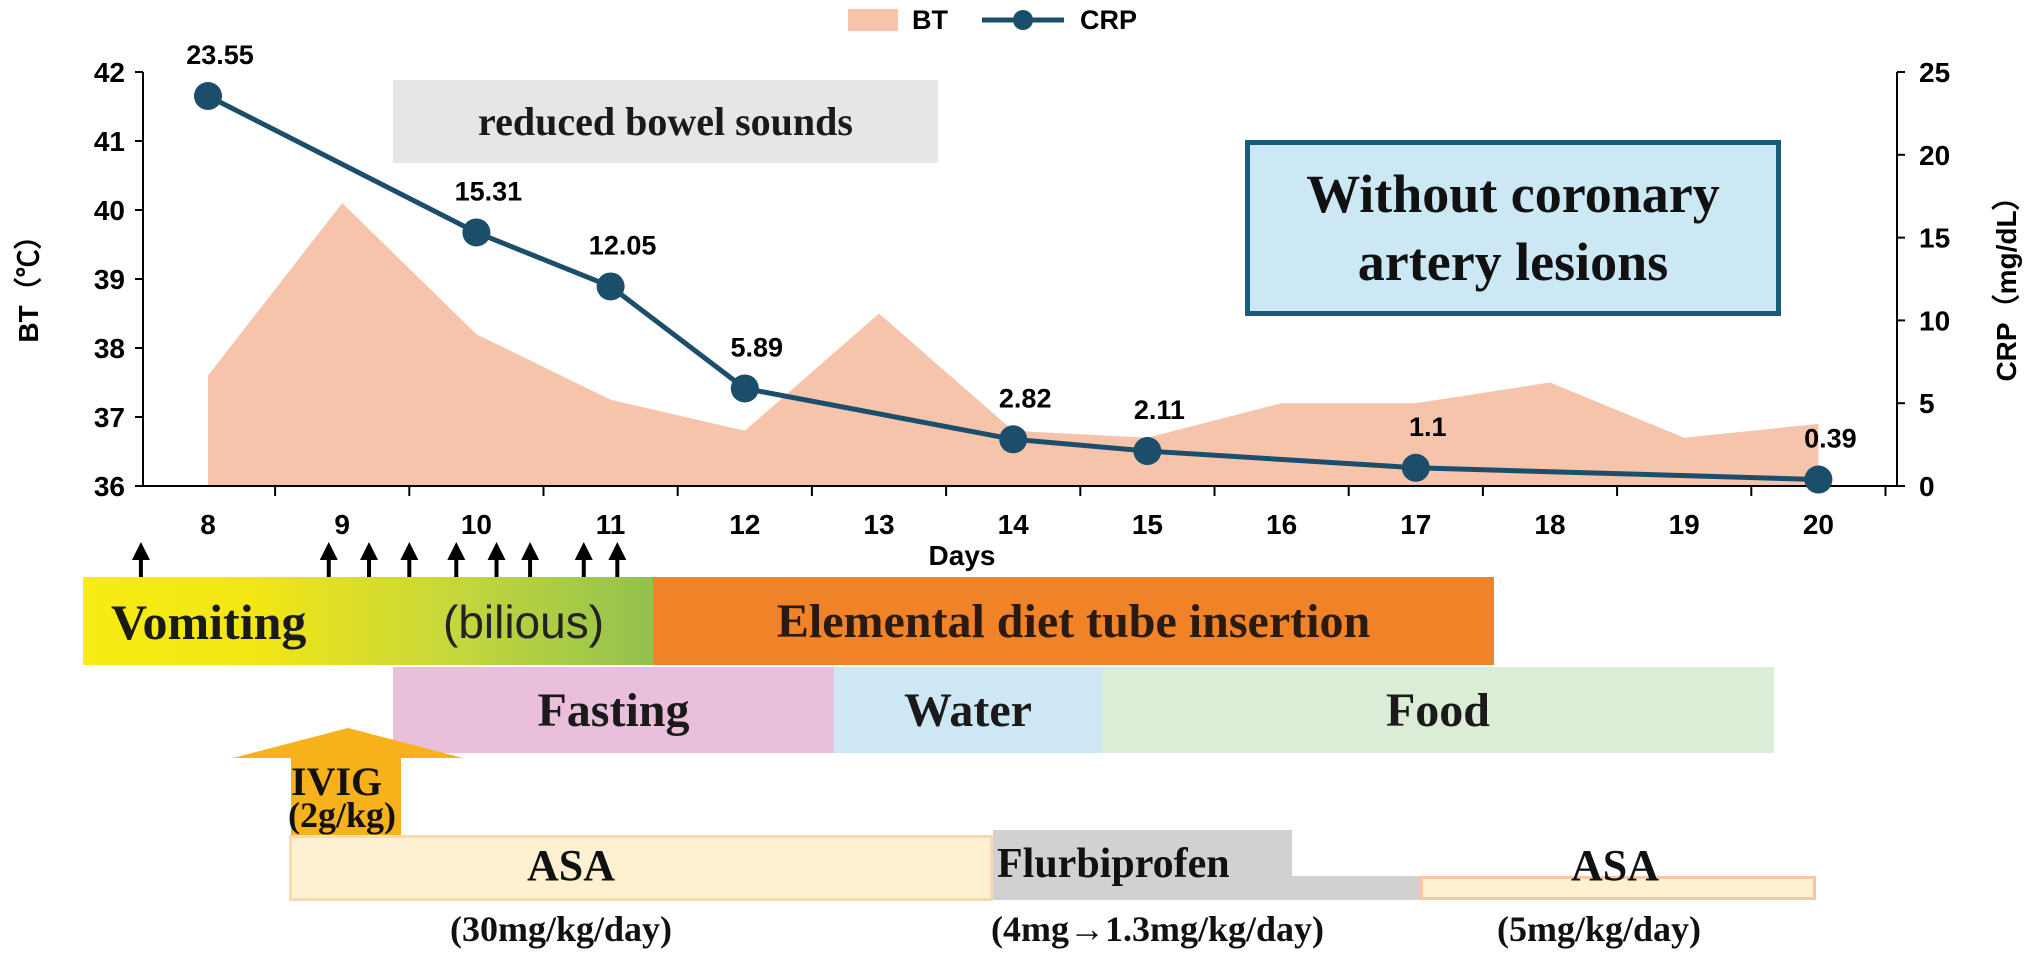  What do you see at coordinates (757, 347) in the screenshot?
I see `crp-data-label: 5.89` at bounding box center [757, 347].